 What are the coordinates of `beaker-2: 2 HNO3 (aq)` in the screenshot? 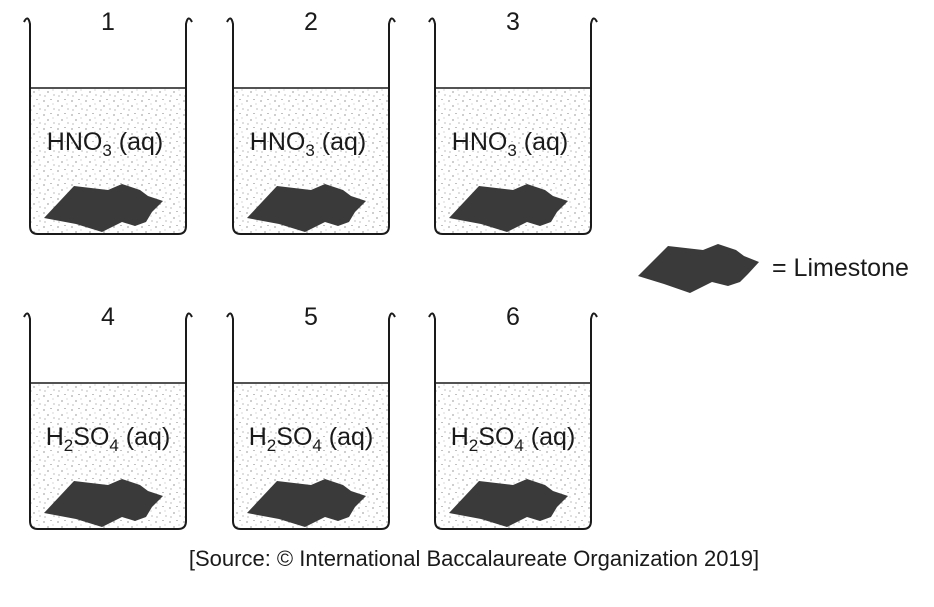 It's located at (311, 121).